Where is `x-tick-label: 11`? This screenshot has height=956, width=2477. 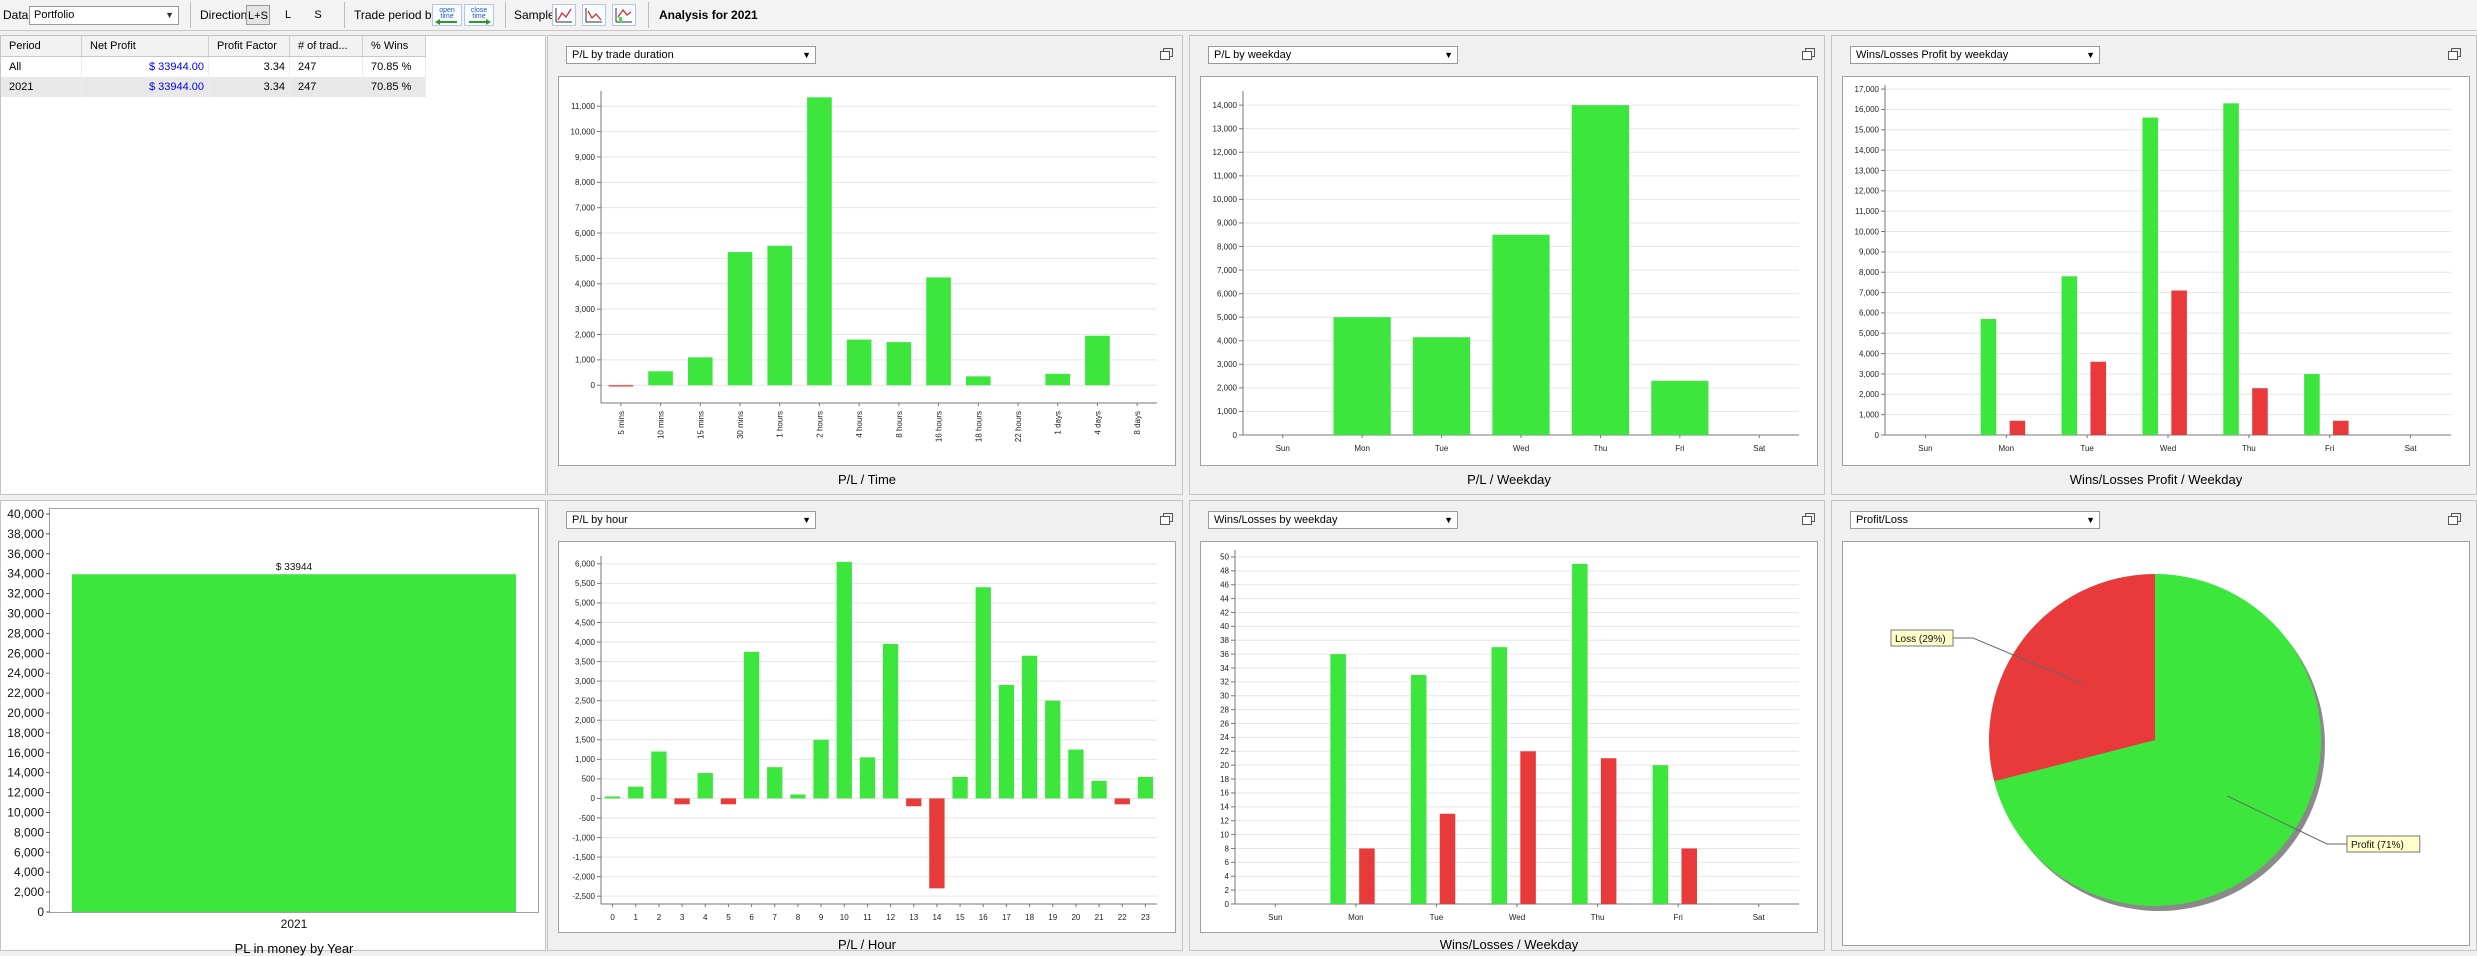 x-tick-label: 11 is located at coordinates (867, 917).